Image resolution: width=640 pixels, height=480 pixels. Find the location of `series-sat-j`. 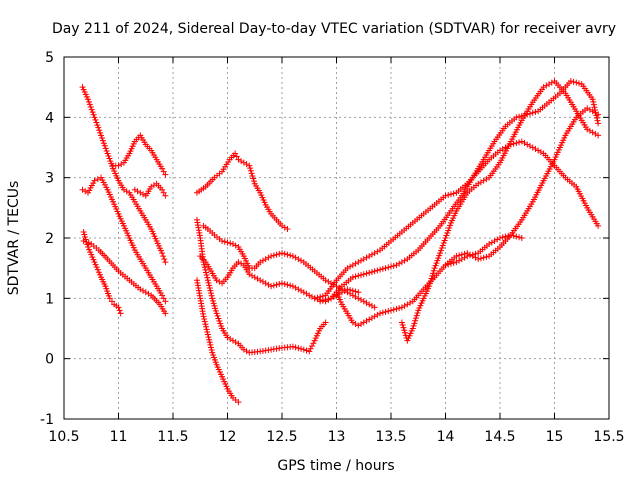

series-sat-j is located at coordinates (279, 279).